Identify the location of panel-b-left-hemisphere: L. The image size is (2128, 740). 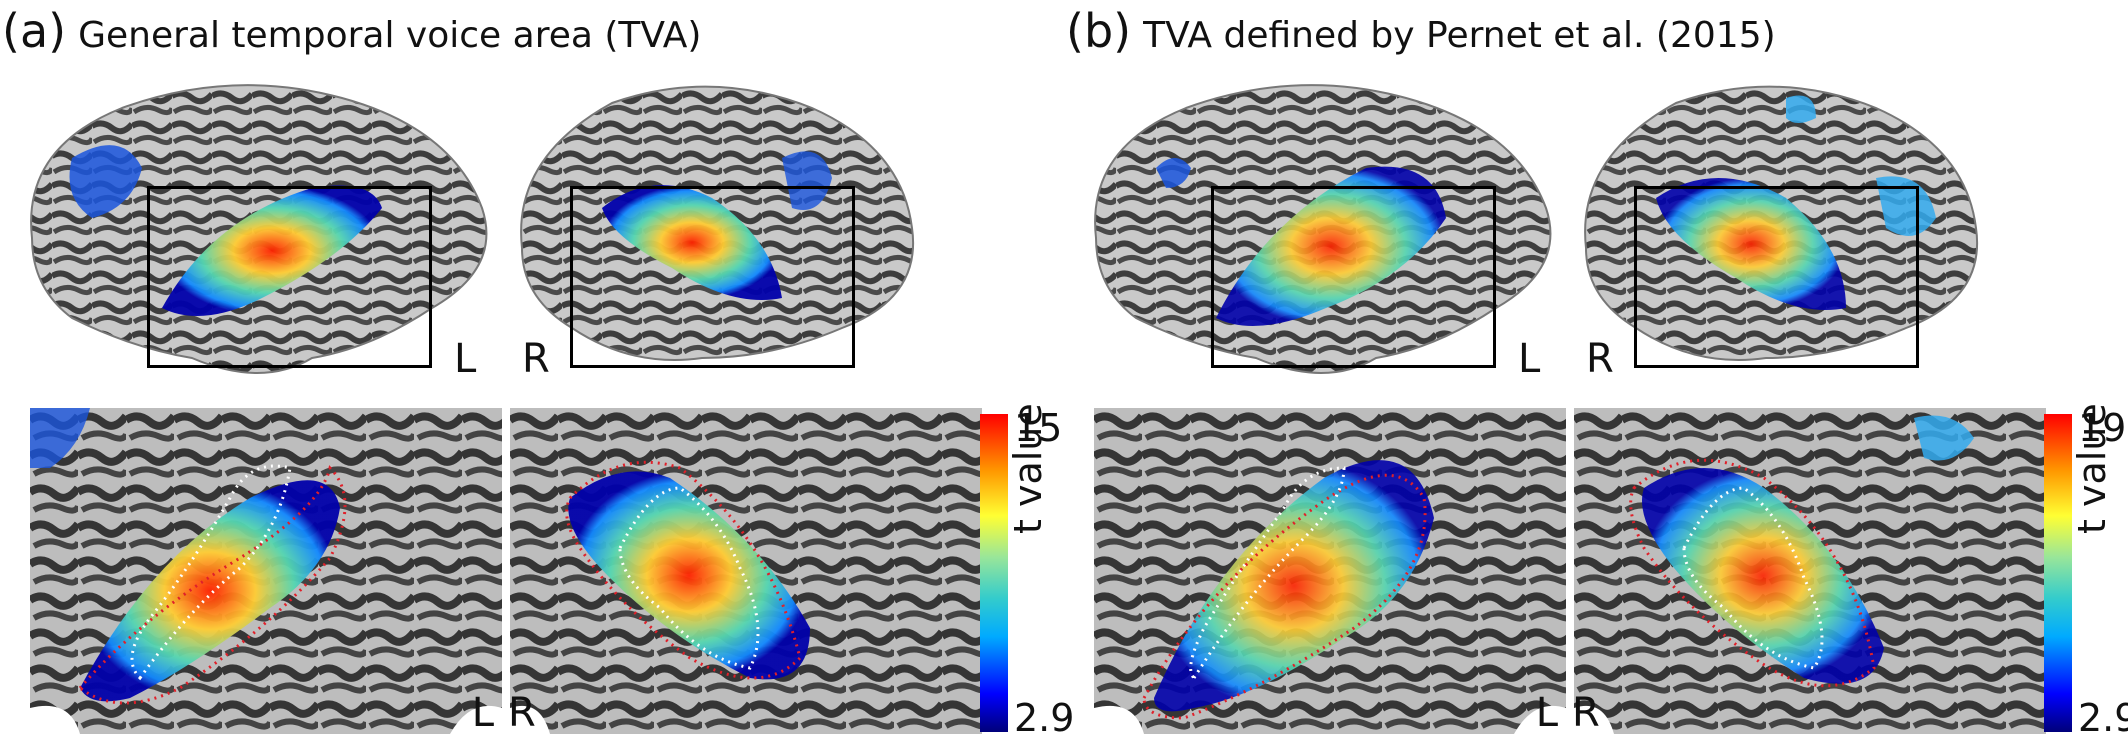
(1336, 223).